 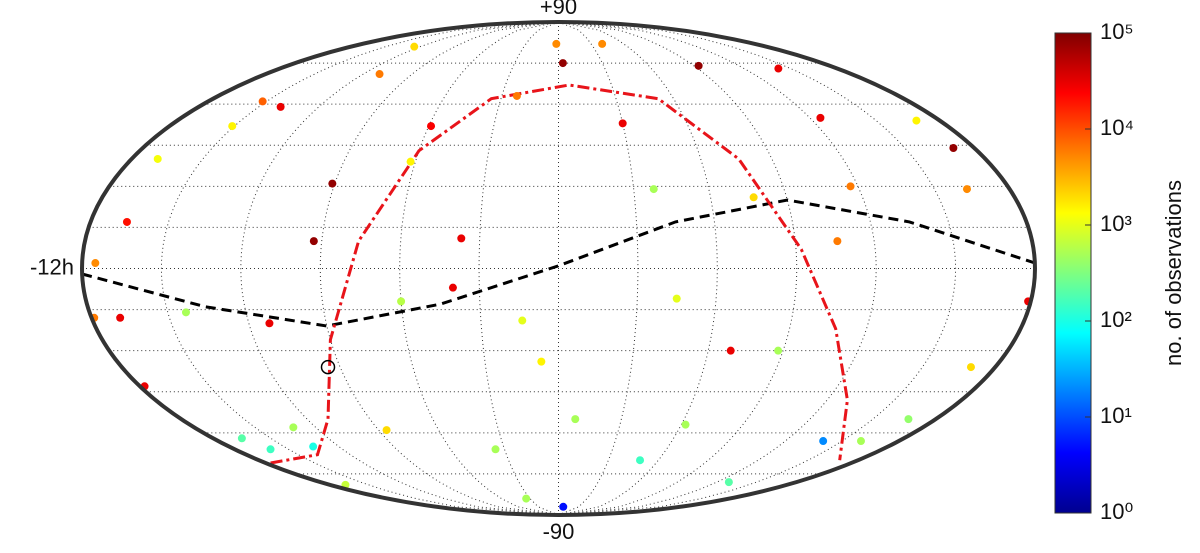 I want to click on colorbar-tick-label: 10², so click(x=1116, y=319).